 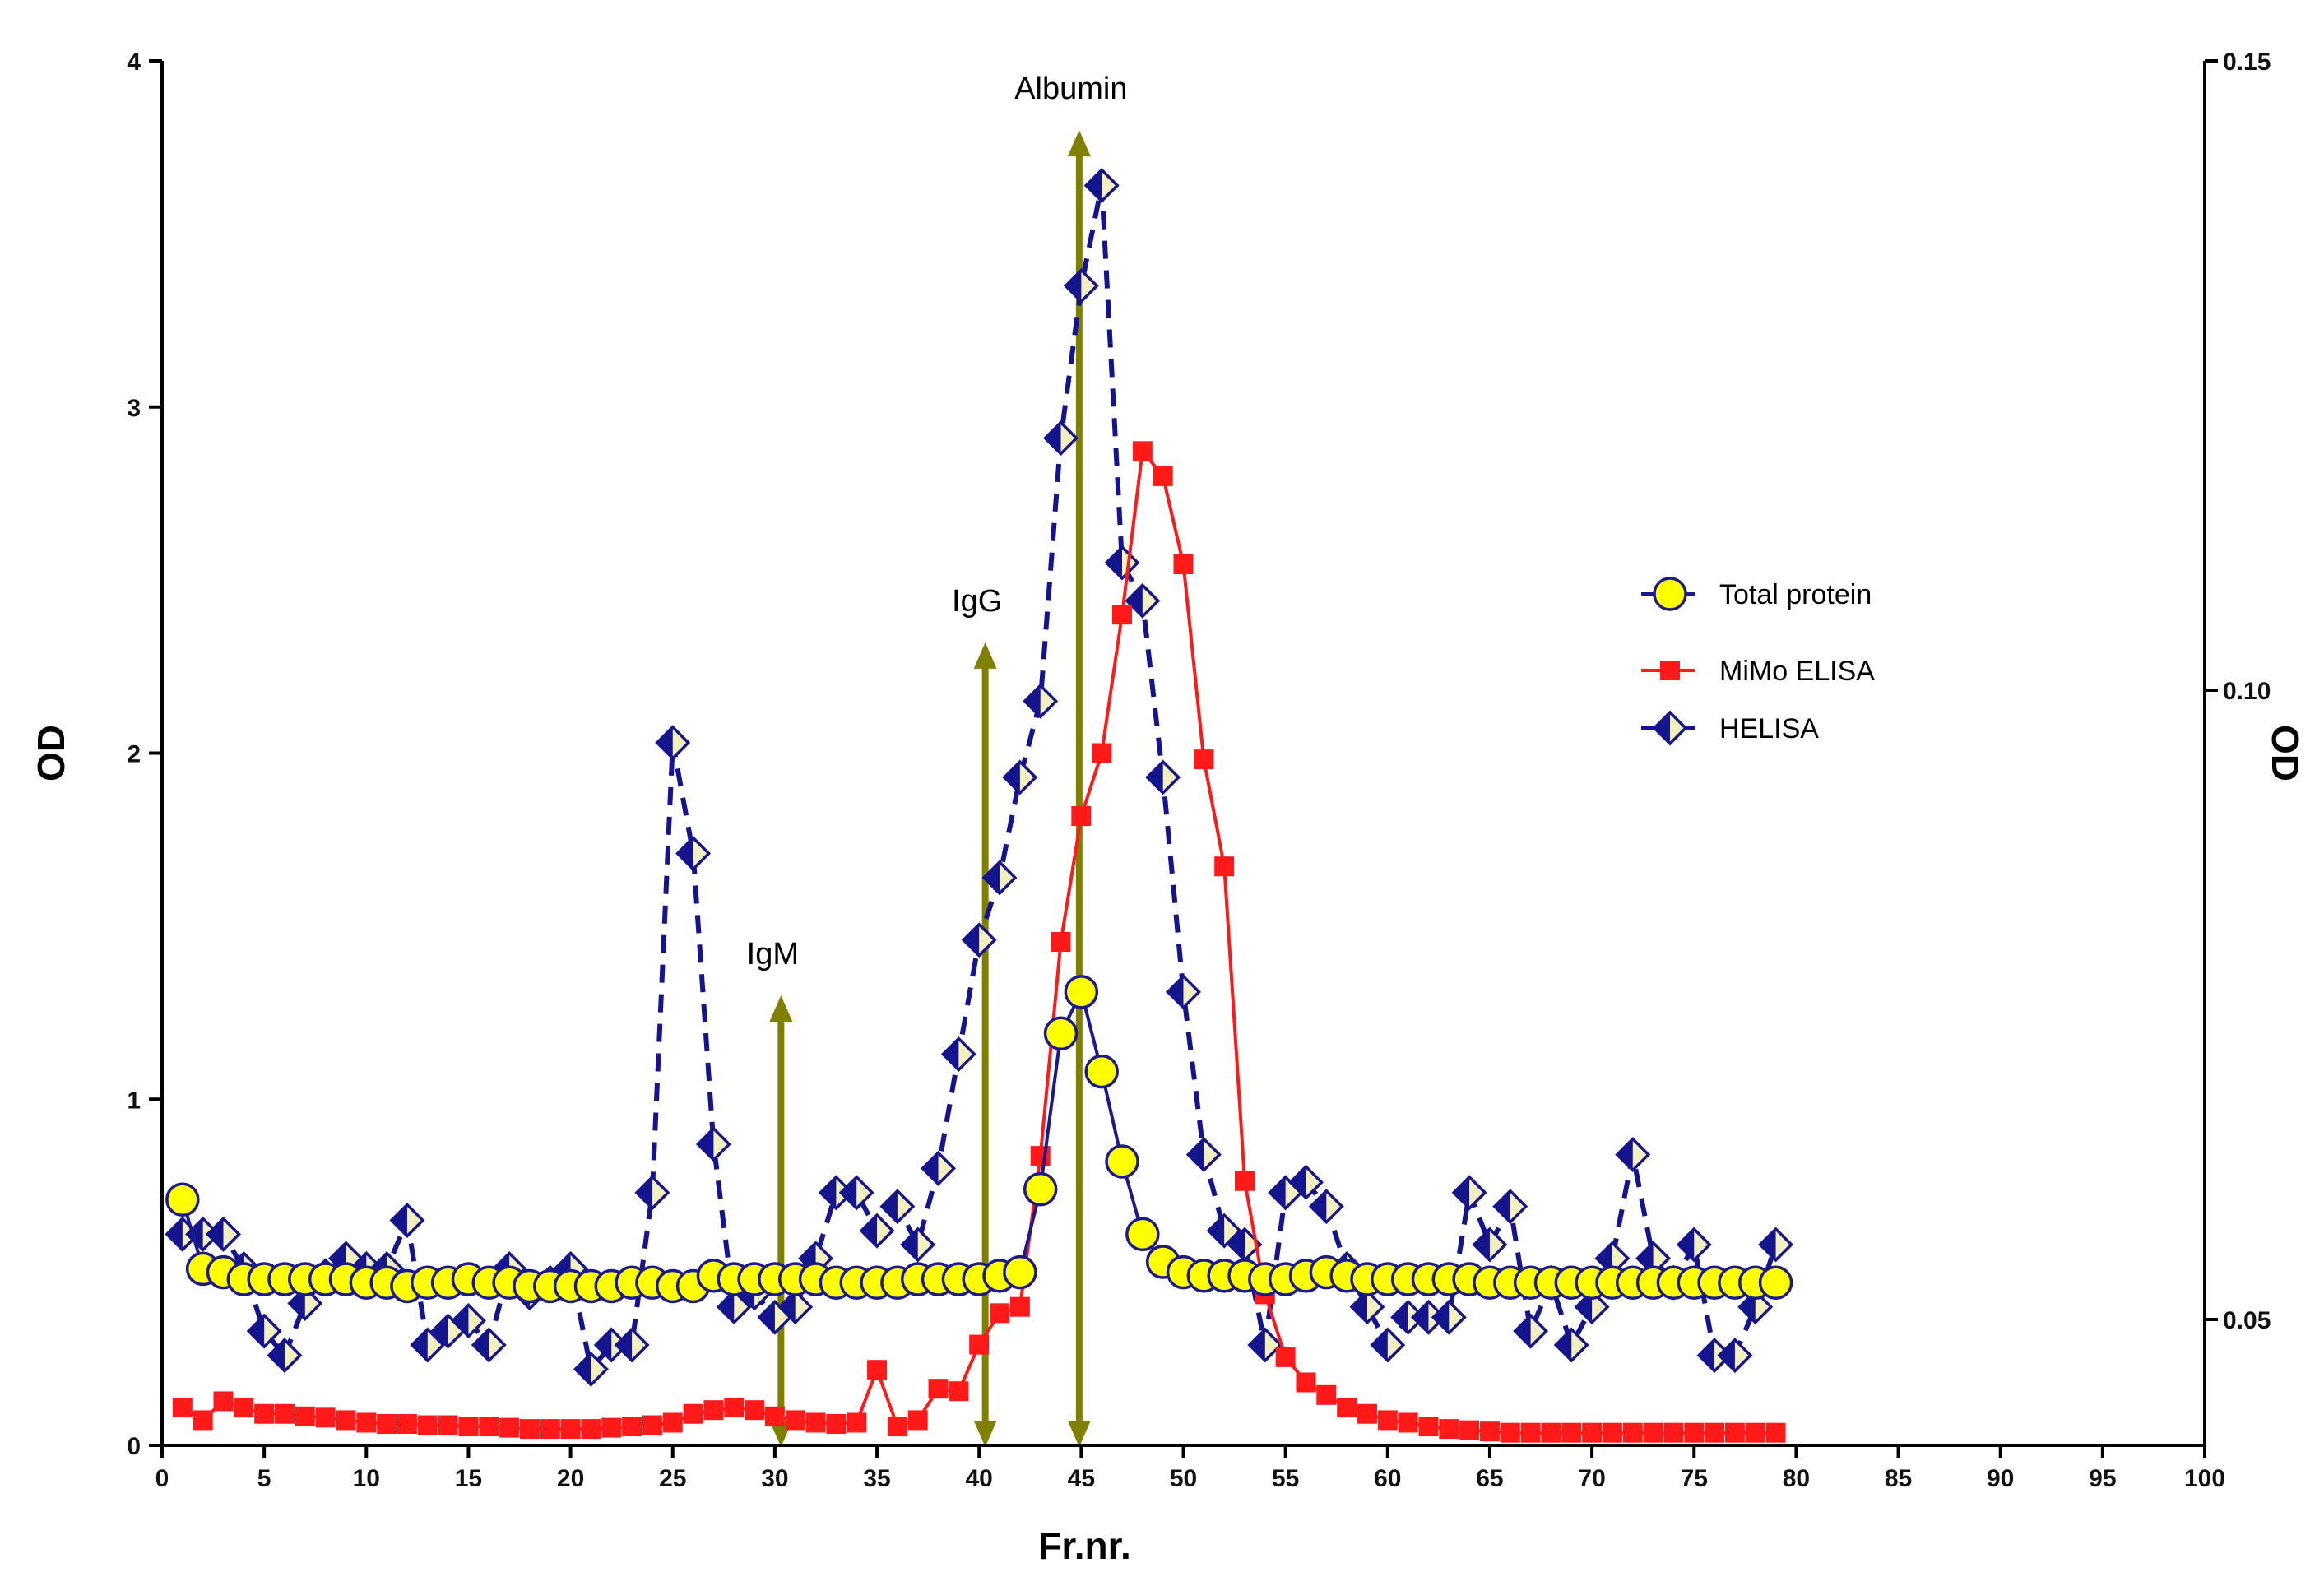 What do you see at coordinates (1592, 1478) in the screenshot?
I see `x-tick-label: 70` at bounding box center [1592, 1478].